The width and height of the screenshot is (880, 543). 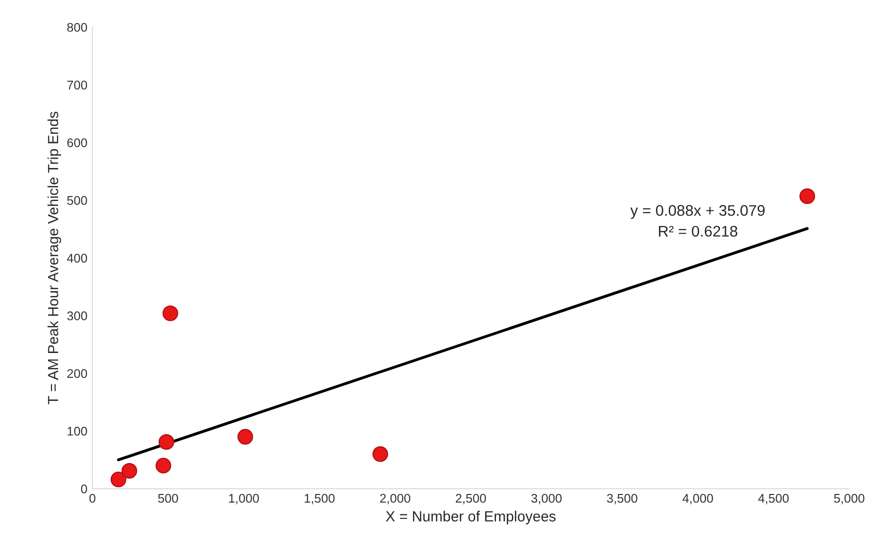 What do you see at coordinates (773, 499) in the screenshot?
I see `x-tick-label: 4,500` at bounding box center [773, 499].